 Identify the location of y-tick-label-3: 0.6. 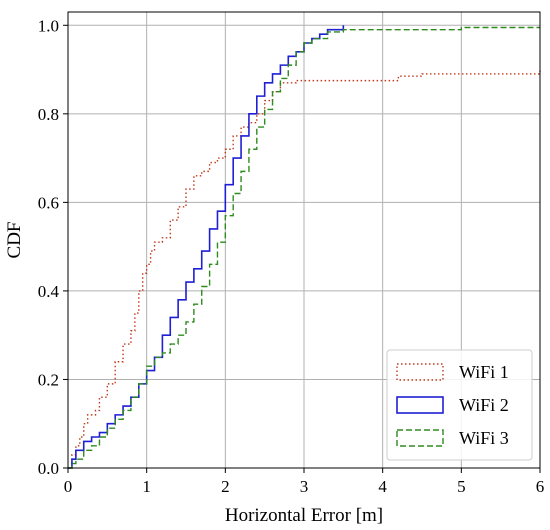
(48, 202).